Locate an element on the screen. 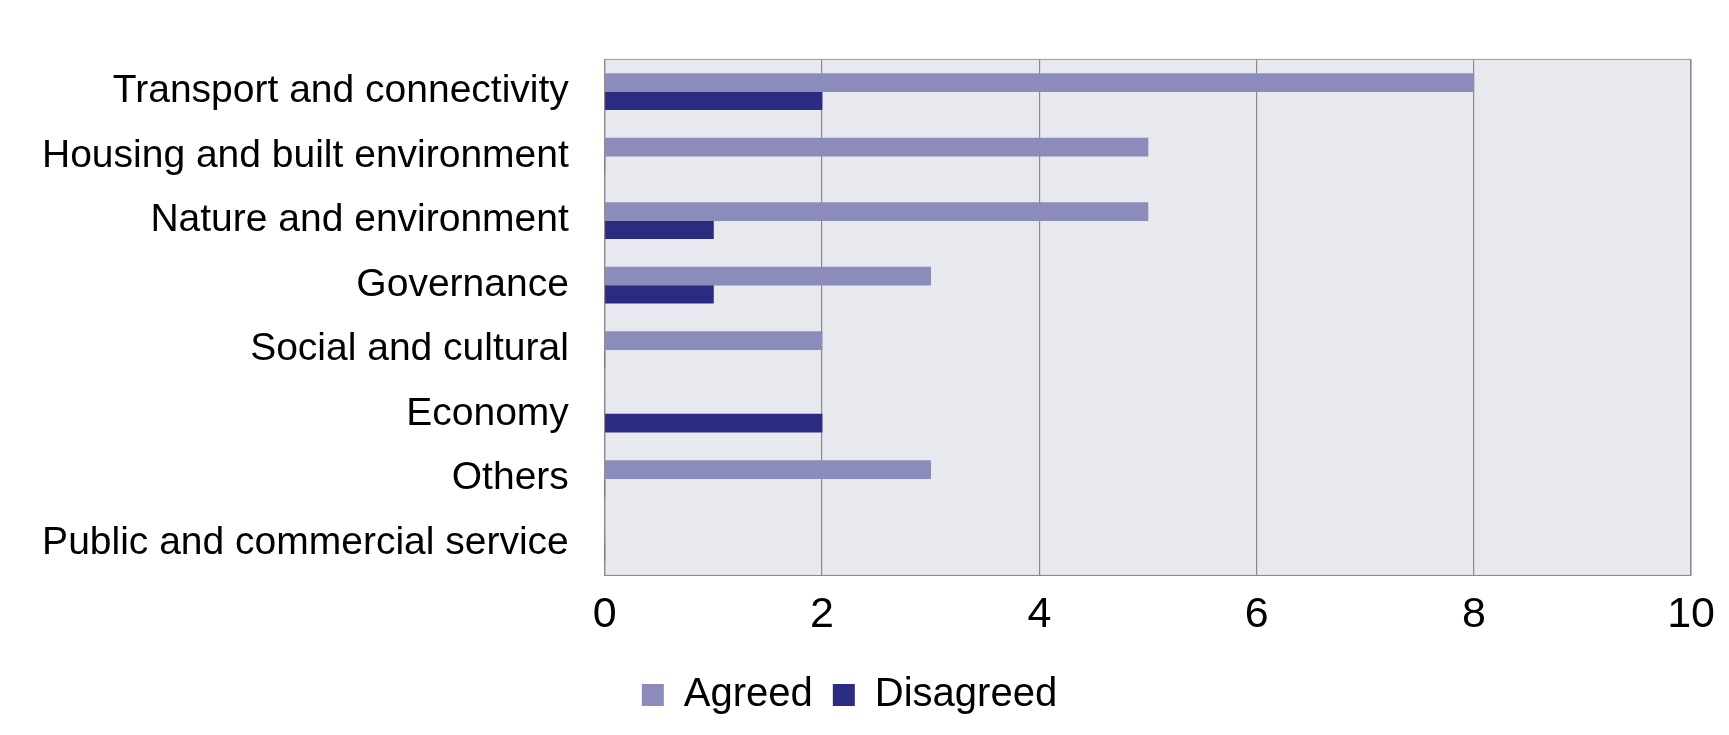 Image resolution: width=1729 pixels, height=735 pixels. legend-label: Disagreed is located at coordinates (966, 692).